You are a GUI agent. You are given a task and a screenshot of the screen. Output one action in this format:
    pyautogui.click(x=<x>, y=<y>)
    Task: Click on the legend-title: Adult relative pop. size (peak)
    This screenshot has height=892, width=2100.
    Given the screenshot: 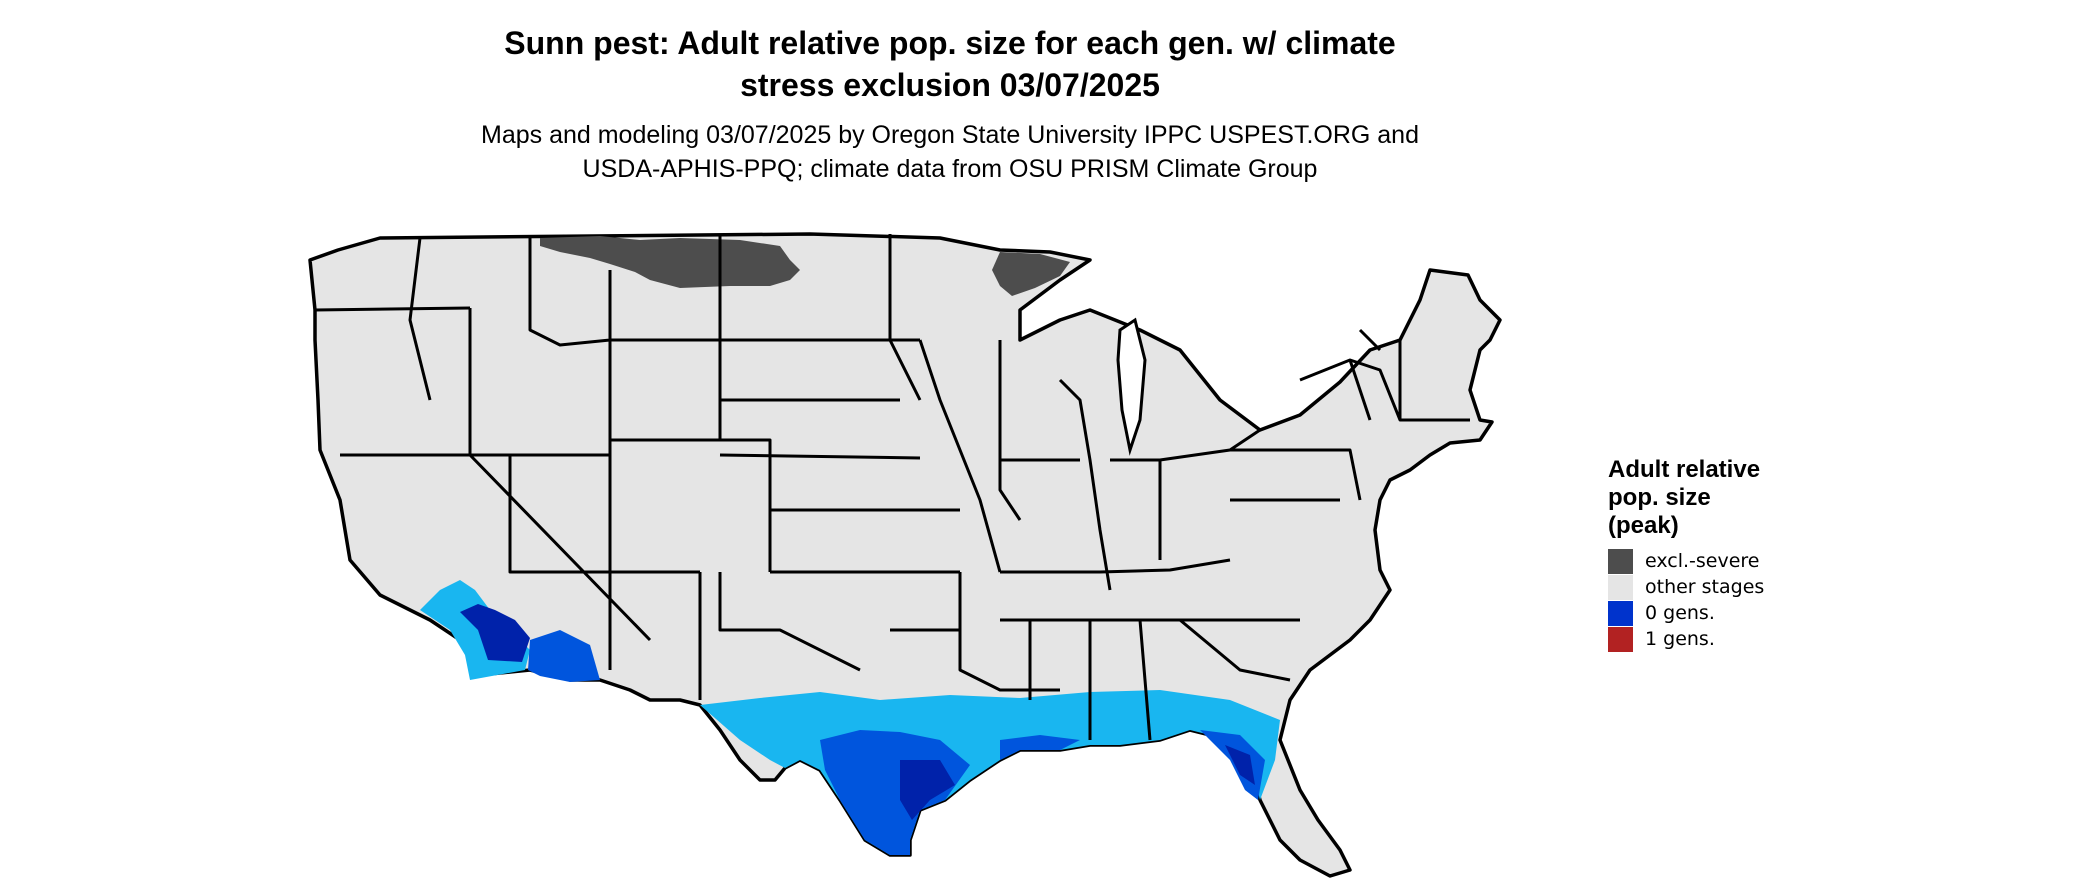 What is the action you would take?
    pyautogui.click(x=1708, y=498)
    